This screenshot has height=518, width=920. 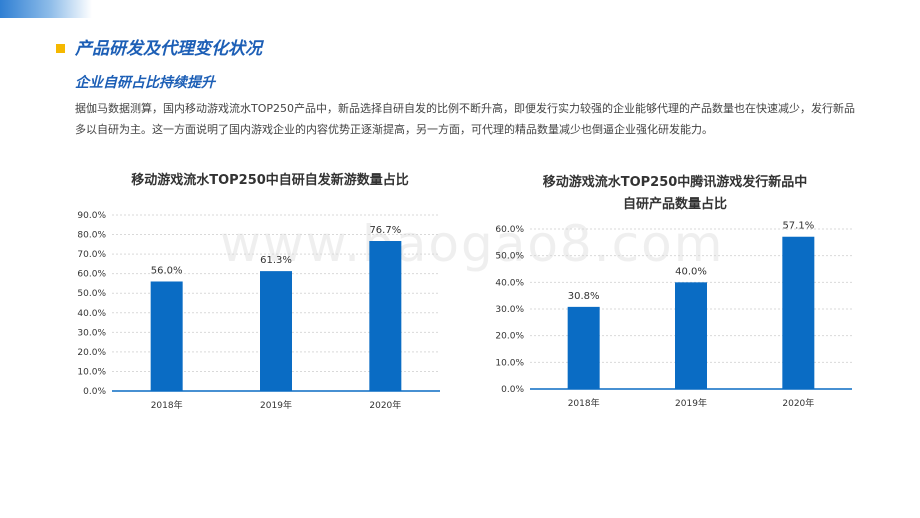 I want to click on chart1-data-label: 56.0%, so click(x=167, y=270).